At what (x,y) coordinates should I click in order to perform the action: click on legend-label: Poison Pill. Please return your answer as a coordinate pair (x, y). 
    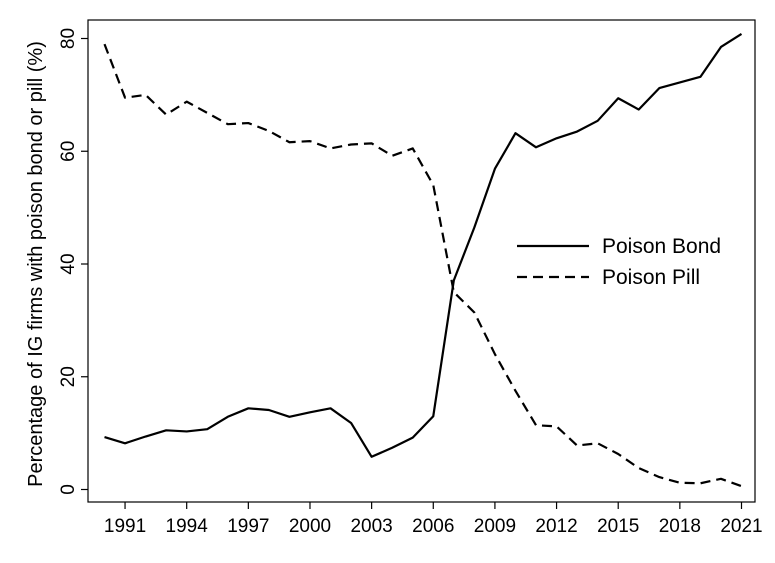
    Looking at the image, I should click on (651, 277).